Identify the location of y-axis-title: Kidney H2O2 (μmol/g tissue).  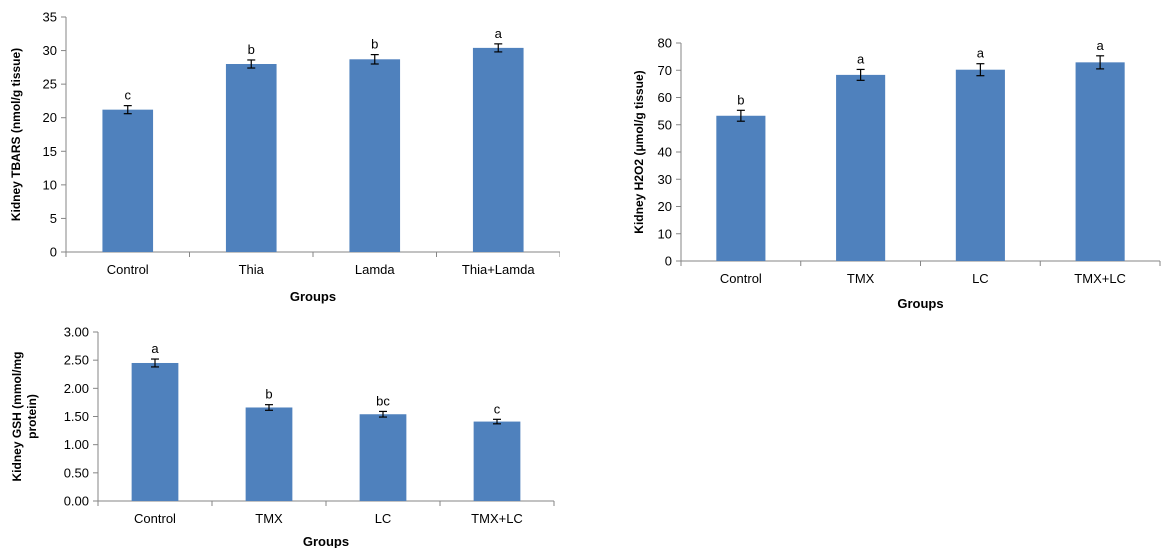
(639, 151).